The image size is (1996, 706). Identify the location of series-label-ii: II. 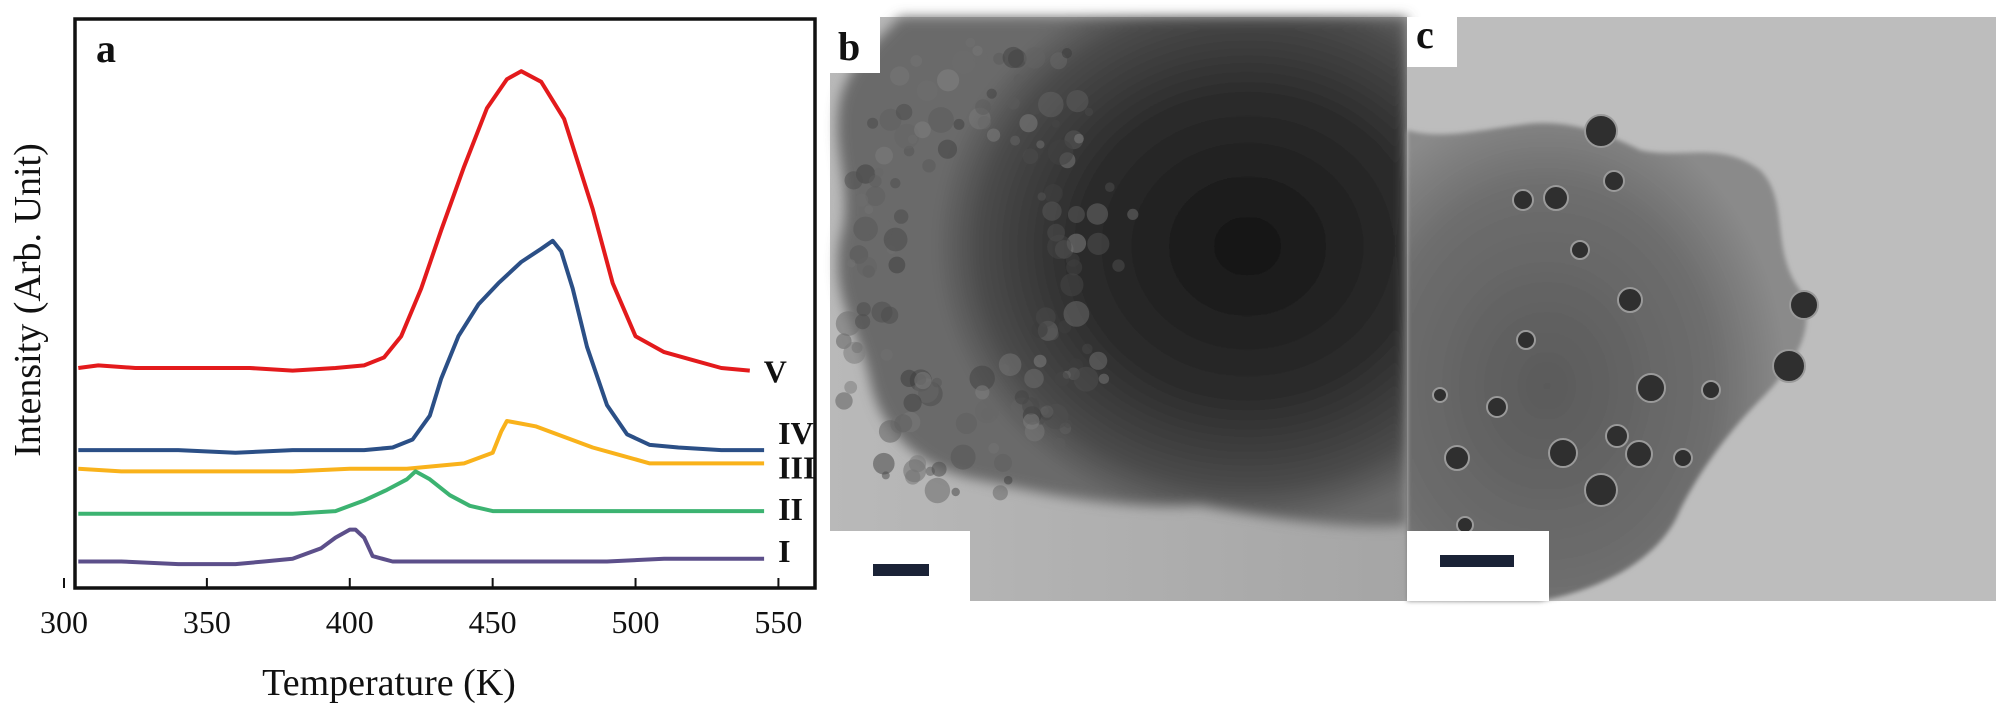
(790, 509).